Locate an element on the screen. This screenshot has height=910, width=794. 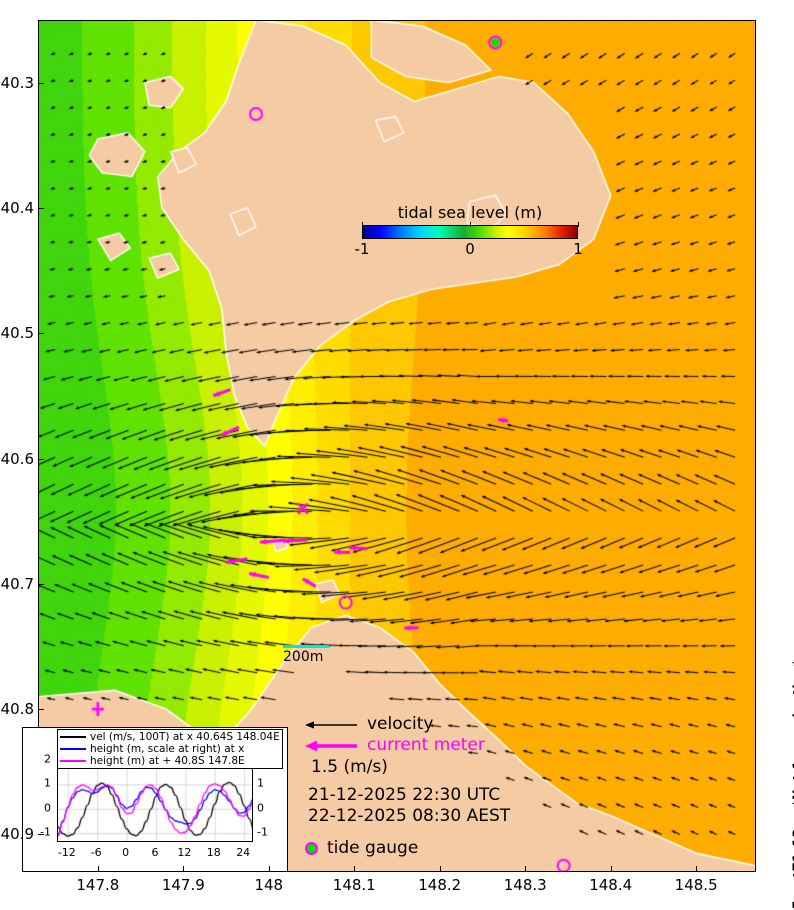
inset-legend-row: vel (m/s, 100T) at x 40.64S 148.04E is located at coordinates (170, 737).